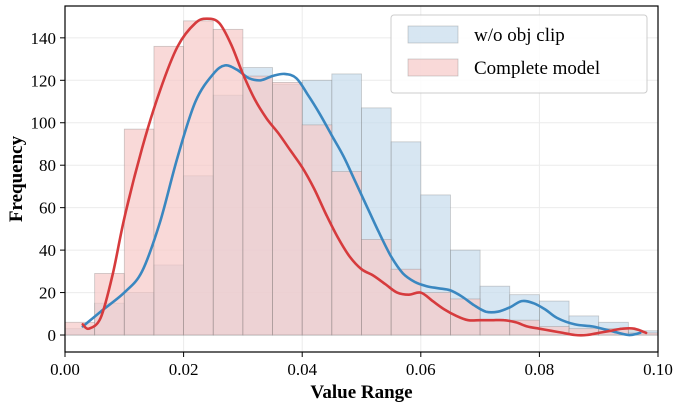 Image resolution: width=682 pixels, height=406 pixels. I want to click on x-tick-label: 0.08, so click(540, 369).